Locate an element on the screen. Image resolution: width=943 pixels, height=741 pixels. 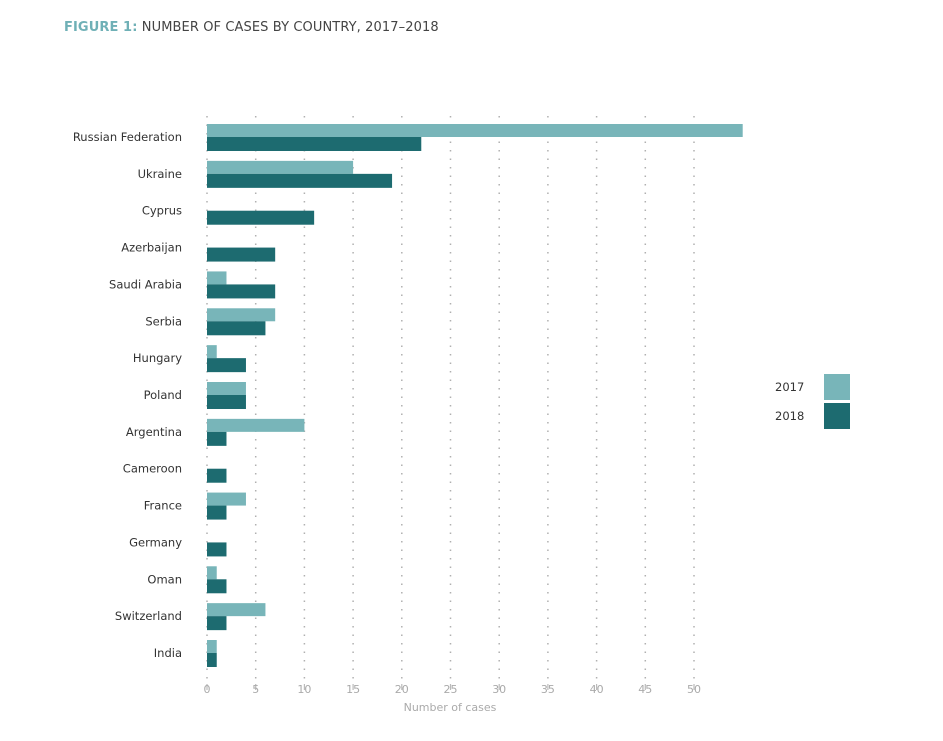
bar-2018-oman is located at coordinates (217, 586).